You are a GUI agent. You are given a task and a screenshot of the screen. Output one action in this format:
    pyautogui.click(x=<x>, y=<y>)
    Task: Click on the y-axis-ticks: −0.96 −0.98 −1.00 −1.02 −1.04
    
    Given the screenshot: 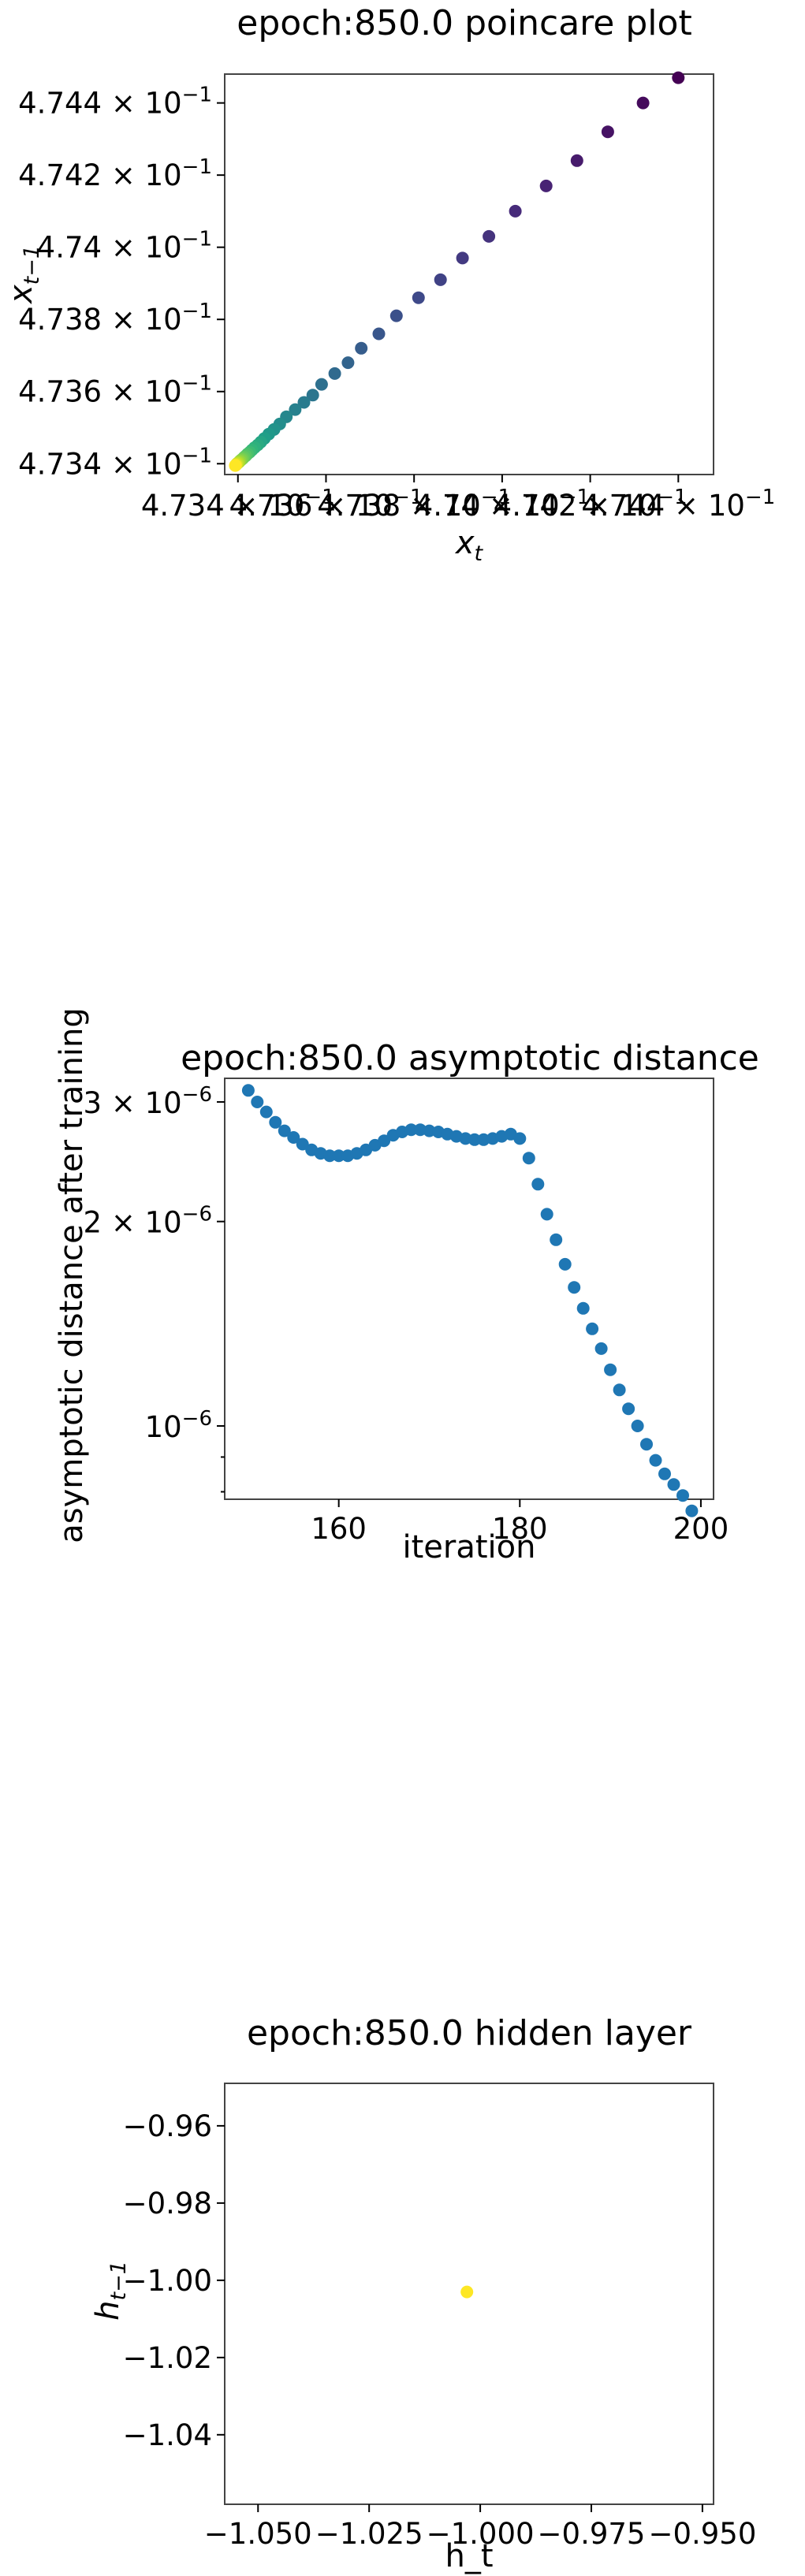 What is the action you would take?
    pyautogui.click(x=174, y=2280)
    